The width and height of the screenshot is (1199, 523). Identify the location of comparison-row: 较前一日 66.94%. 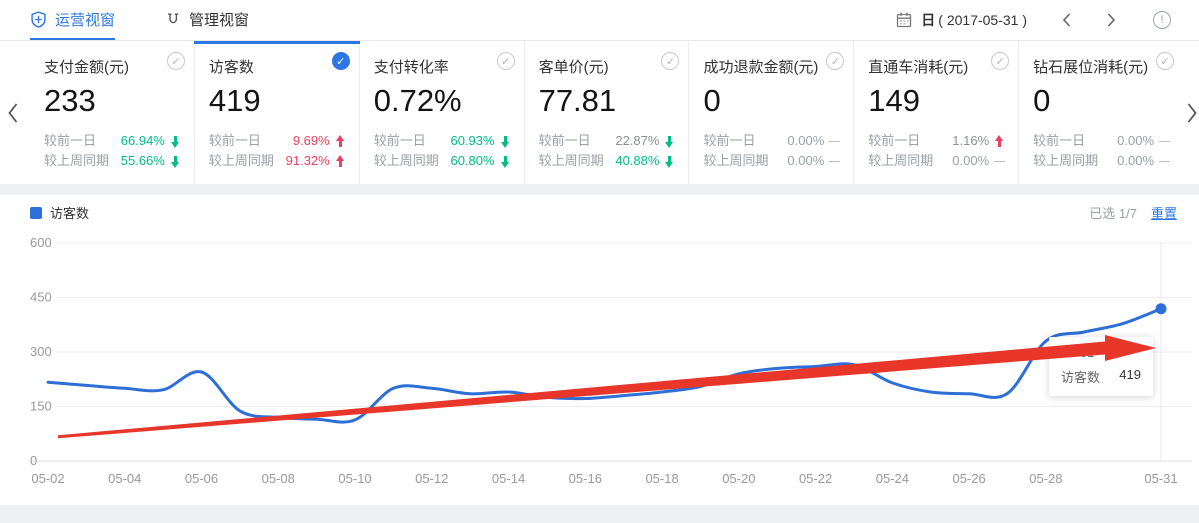
(113, 141).